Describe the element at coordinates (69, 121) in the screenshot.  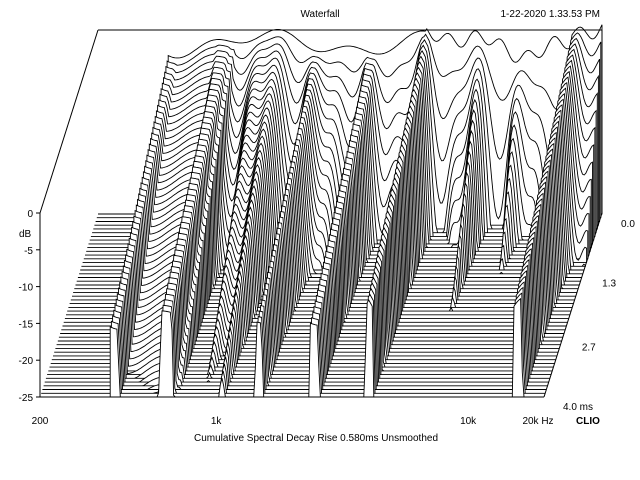
I see `back-left-edge` at that location.